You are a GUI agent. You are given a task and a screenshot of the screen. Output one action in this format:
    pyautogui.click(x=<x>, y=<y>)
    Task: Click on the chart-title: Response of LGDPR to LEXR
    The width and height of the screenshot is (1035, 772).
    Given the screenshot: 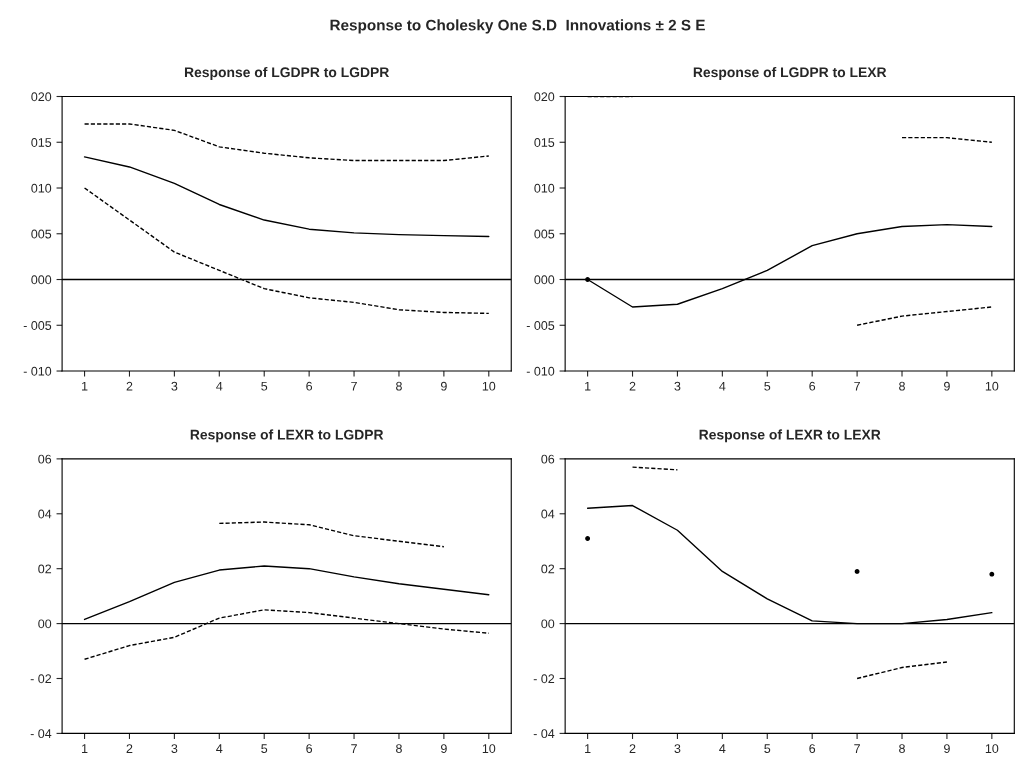 What is the action you would take?
    pyautogui.click(x=790, y=73)
    